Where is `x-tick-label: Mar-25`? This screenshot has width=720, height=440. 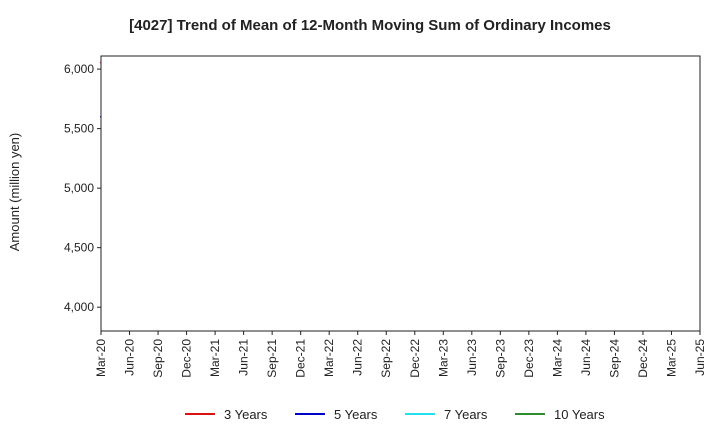
x-tick-label: Mar-25 is located at coordinates (671, 358).